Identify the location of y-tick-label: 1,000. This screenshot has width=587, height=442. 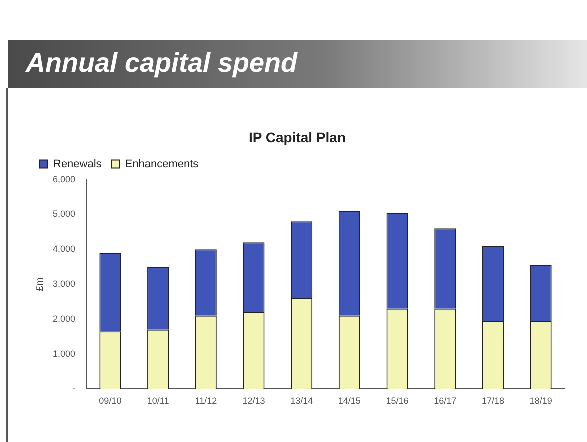
(64, 353).